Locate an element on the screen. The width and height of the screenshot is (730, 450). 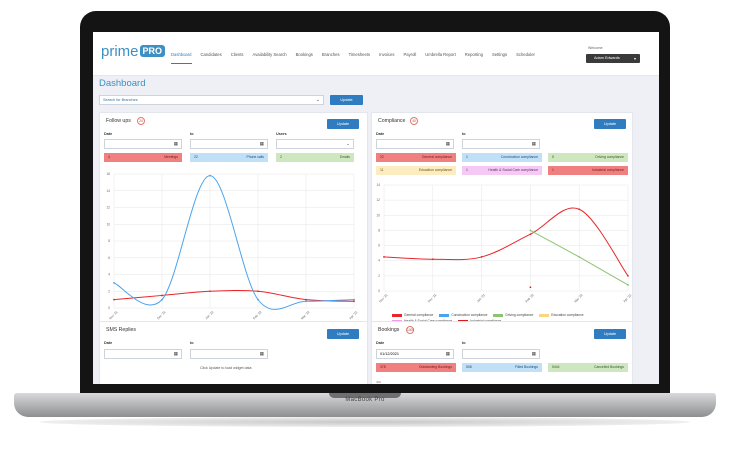
stat-label: Emails is located at coordinates (344, 157).